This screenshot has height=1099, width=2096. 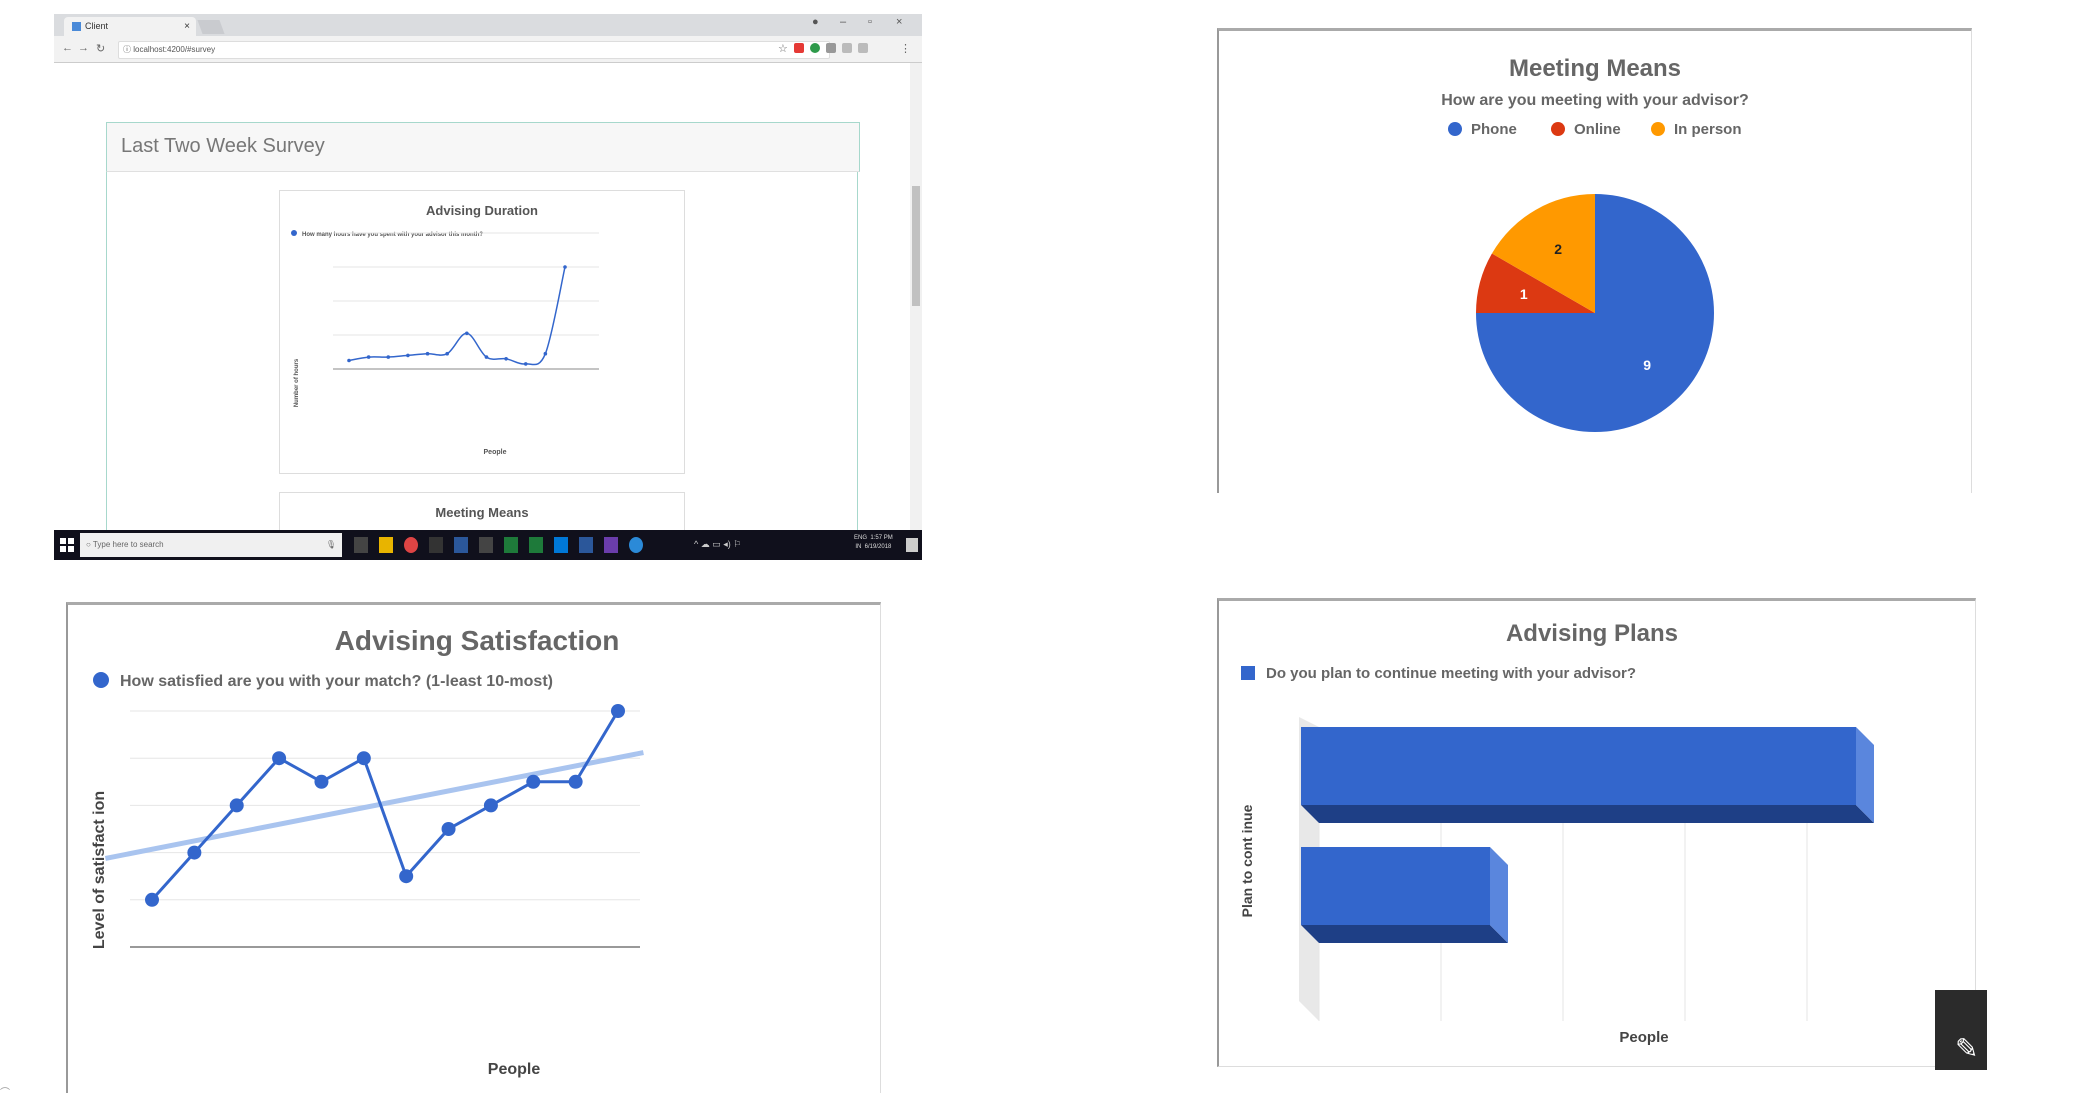 What do you see at coordinates (130, 26) in the screenshot?
I see `browser-tab: Client ×` at bounding box center [130, 26].